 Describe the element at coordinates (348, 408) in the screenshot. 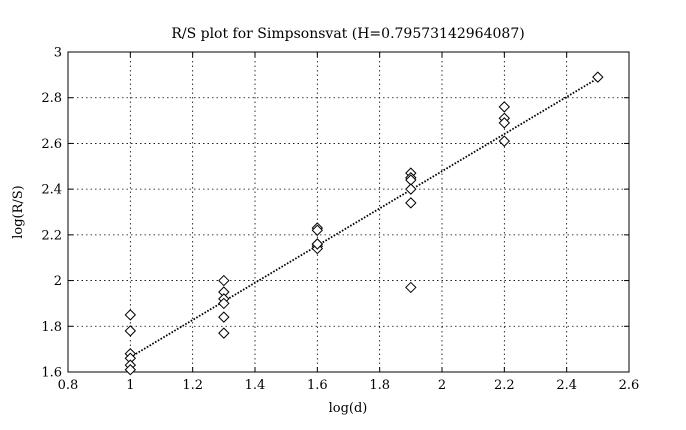

I see `x-axis-label: log(d)` at that location.